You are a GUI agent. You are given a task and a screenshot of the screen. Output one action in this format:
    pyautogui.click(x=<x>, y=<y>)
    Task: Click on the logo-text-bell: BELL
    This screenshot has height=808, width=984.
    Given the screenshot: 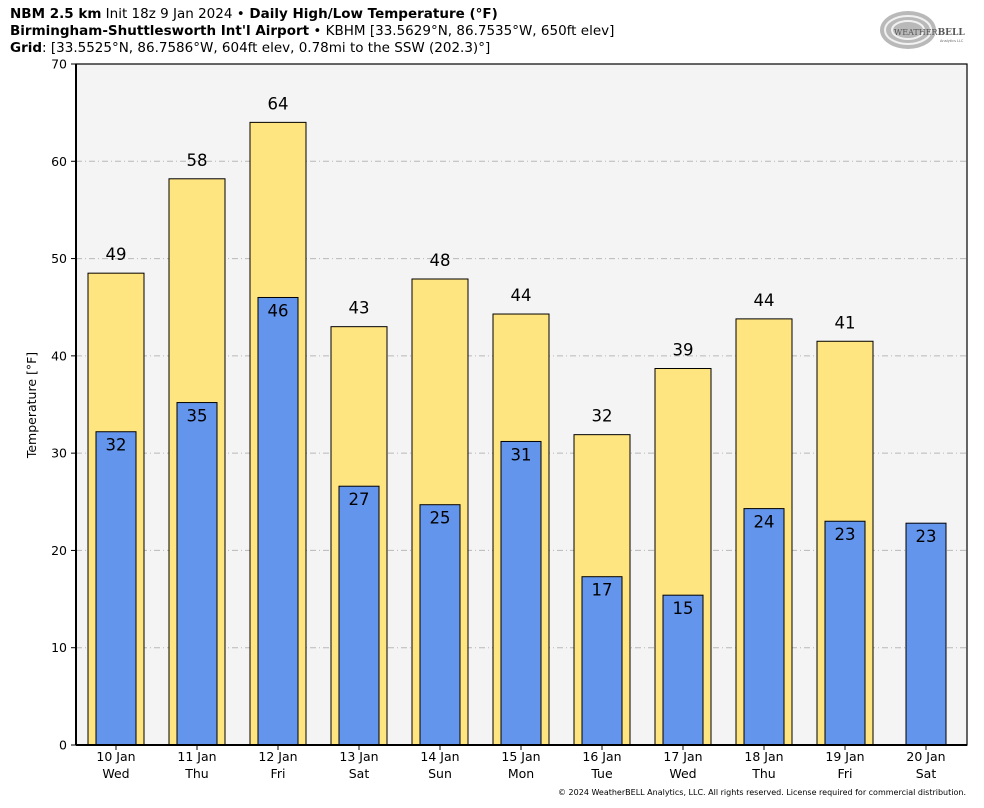 What is the action you would take?
    pyautogui.click(x=952, y=33)
    